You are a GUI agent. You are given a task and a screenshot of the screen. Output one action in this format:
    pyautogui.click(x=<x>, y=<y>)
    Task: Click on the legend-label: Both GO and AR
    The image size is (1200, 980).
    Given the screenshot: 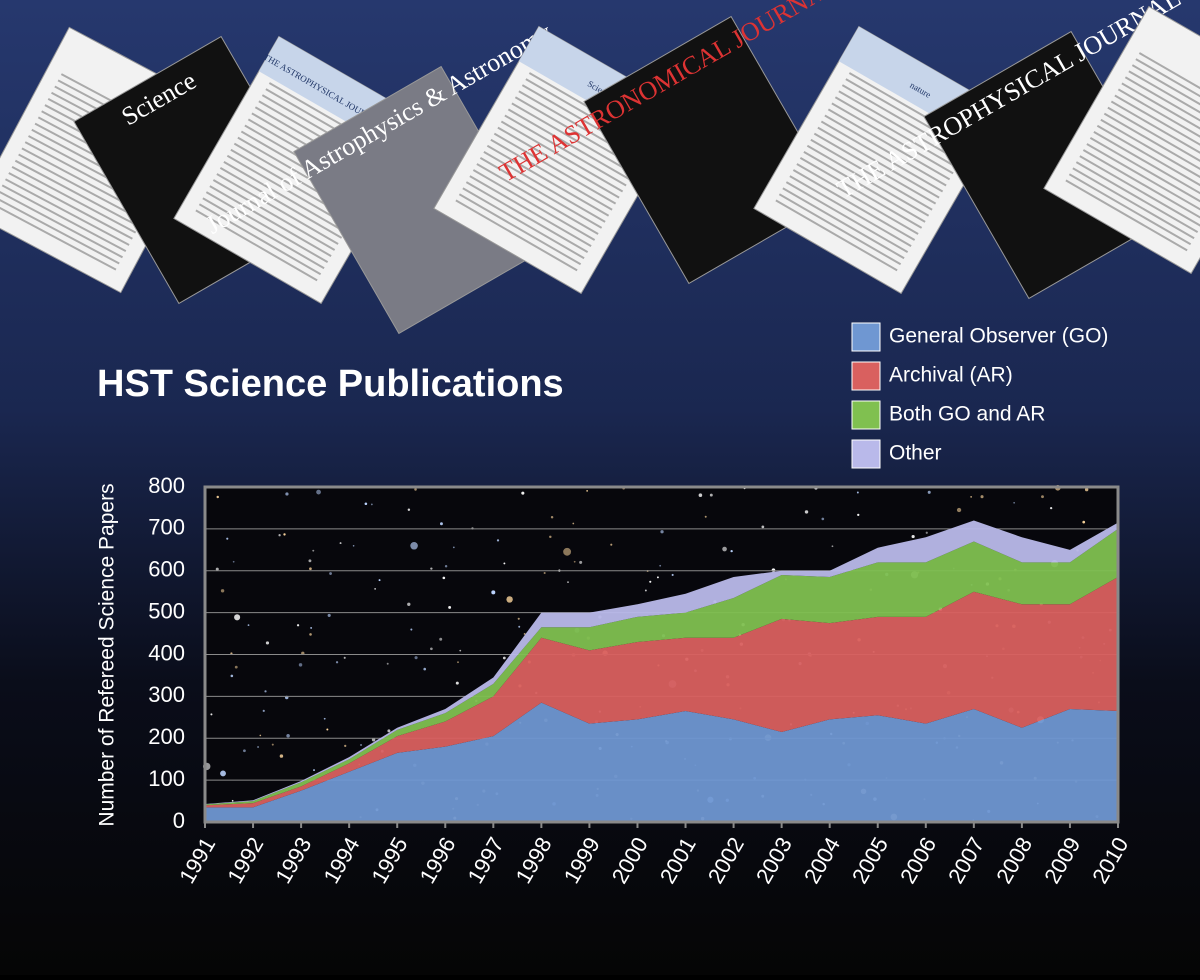 What is the action you would take?
    pyautogui.click(x=967, y=414)
    